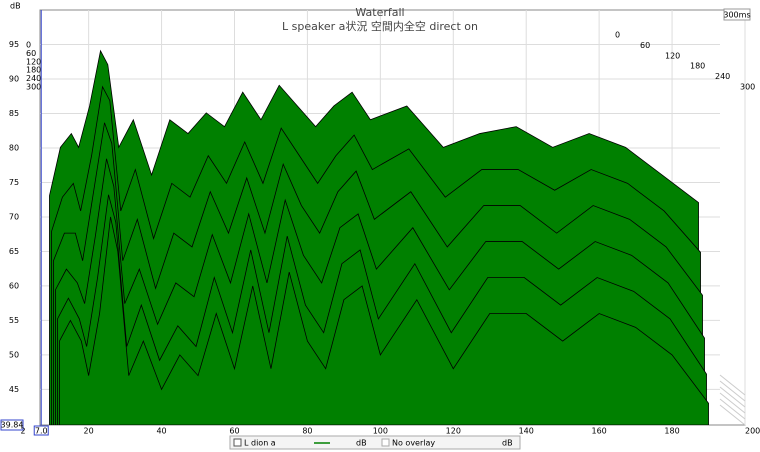  What do you see at coordinates (14, 285) in the screenshot?
I see `y-tick-label: 60` at bounding box center [14, 285].